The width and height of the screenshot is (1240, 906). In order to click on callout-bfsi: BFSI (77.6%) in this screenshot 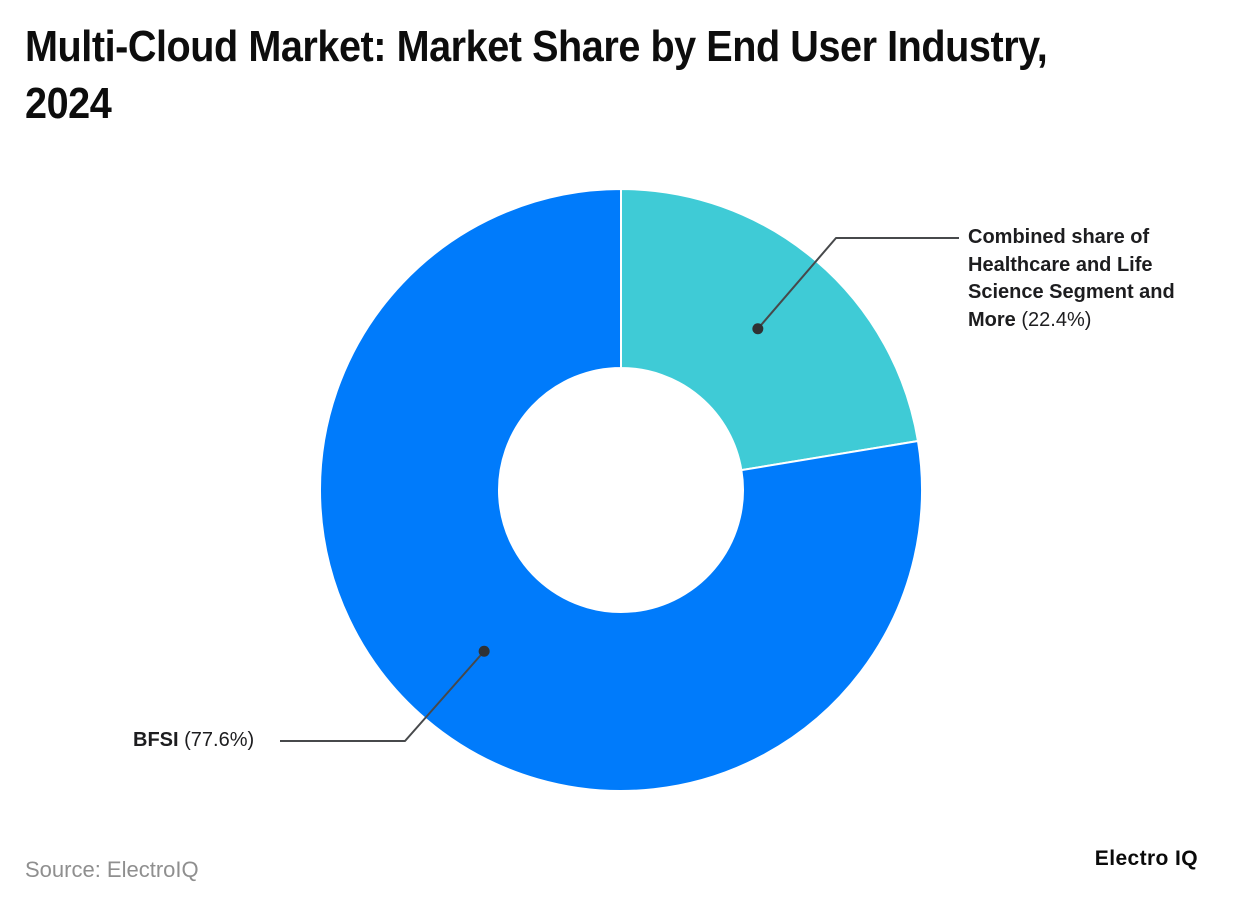, I will do `click(193, 741)`.